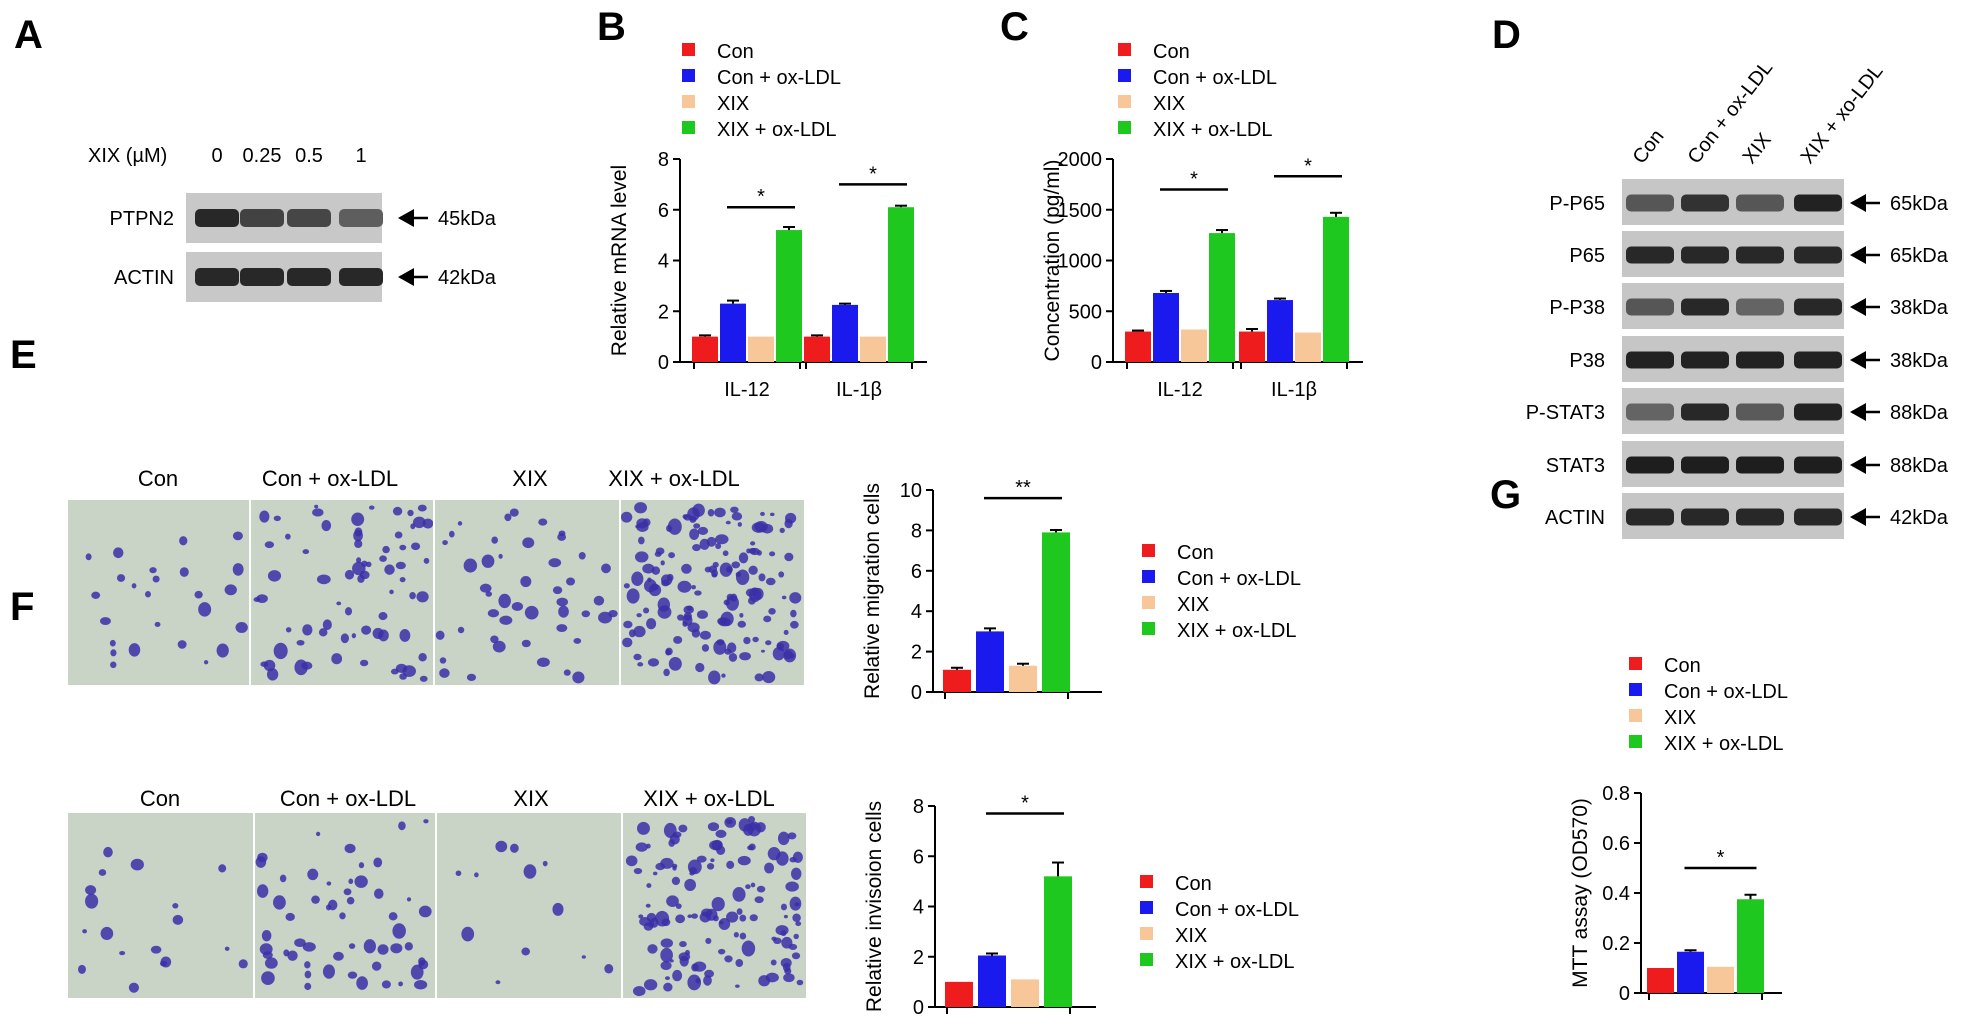  Describe the element at coordinates (918, 857) in the screenshot. I see `y-tick-label: 6` at that location.